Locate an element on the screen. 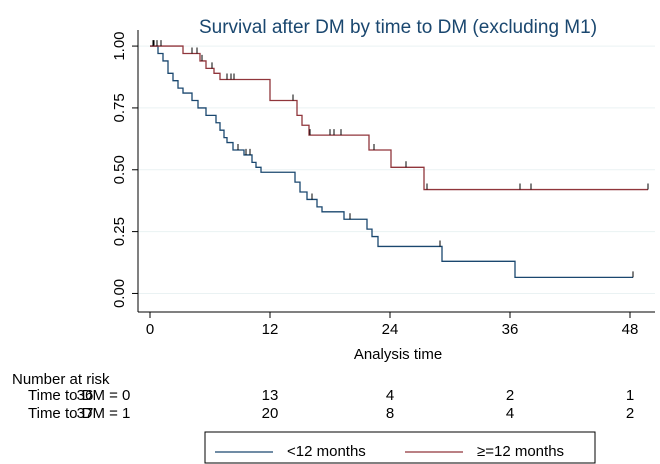 Image resolution: width=660 pixels, height=464 pixels. y-tick-label: 0.25 is located at coordinates (119, 231).